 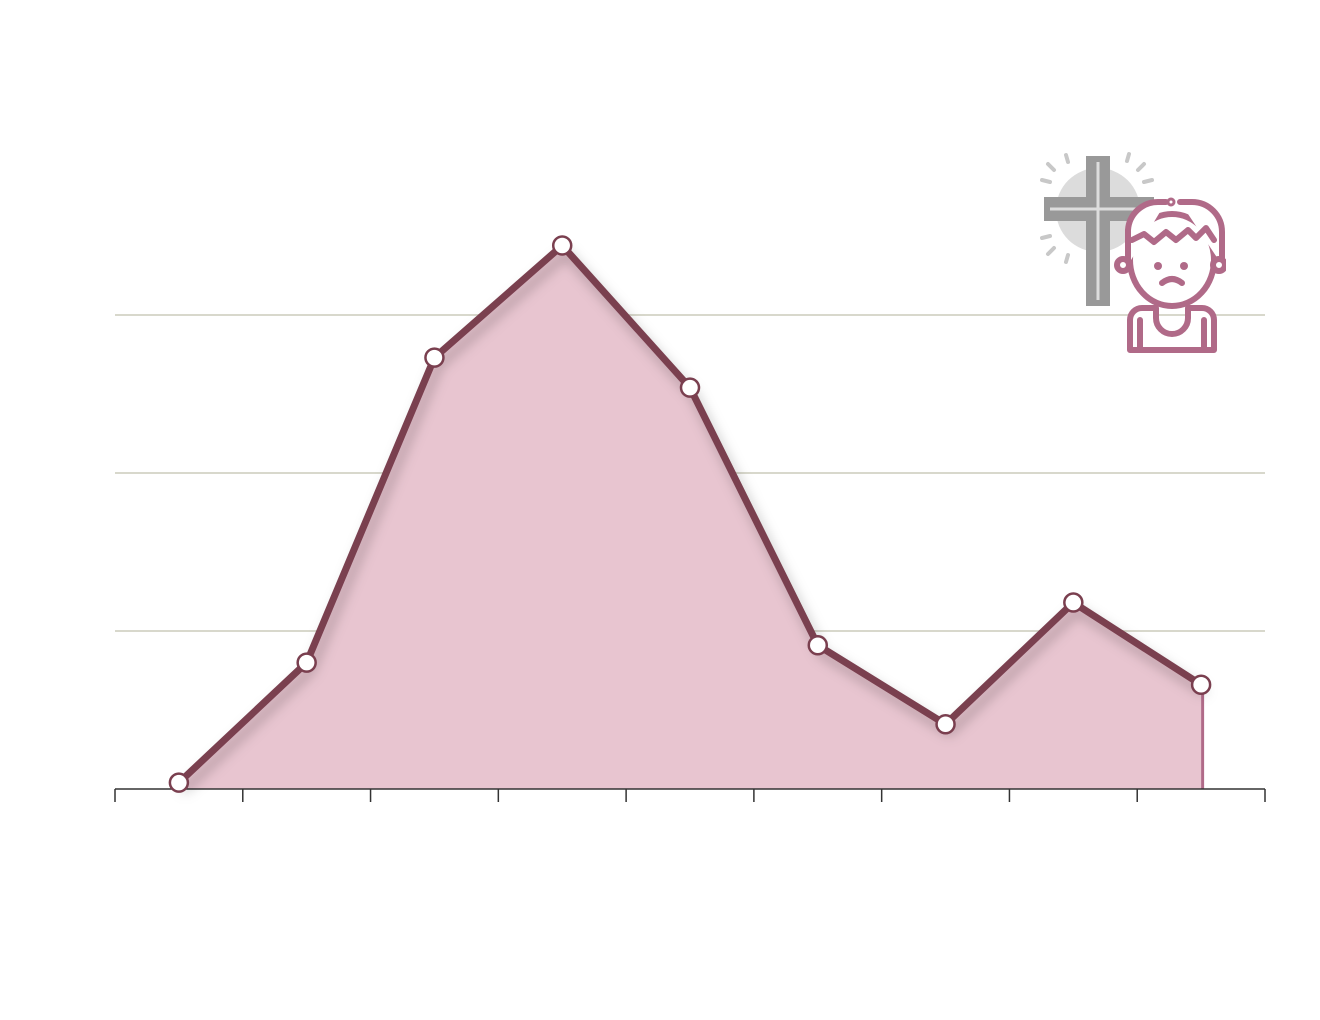 I want to click on child, so click(x=1170, y=275).